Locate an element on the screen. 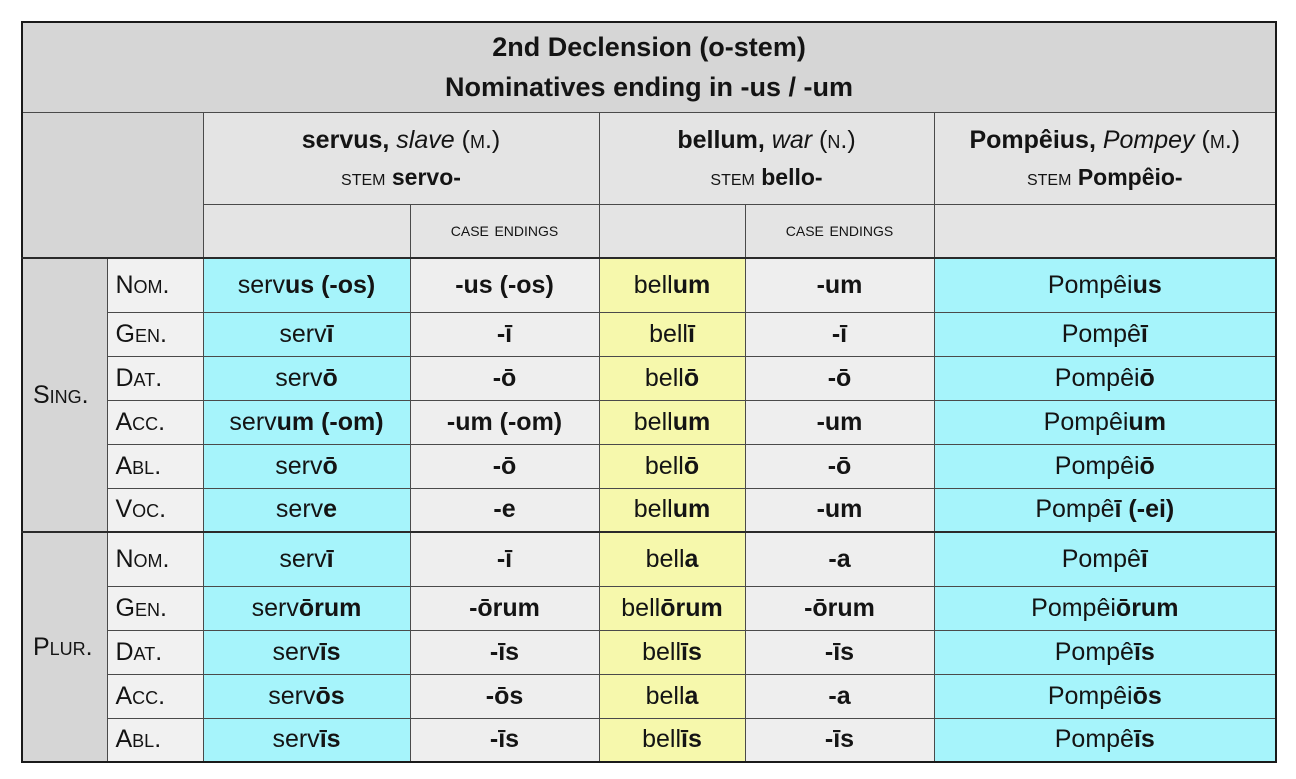 The width and height of the screenshot is (1296, 779). column-header-pompeius: Pompêius, Pompey (m.) stem Pompêio- is located at coordinates (1105, 158).